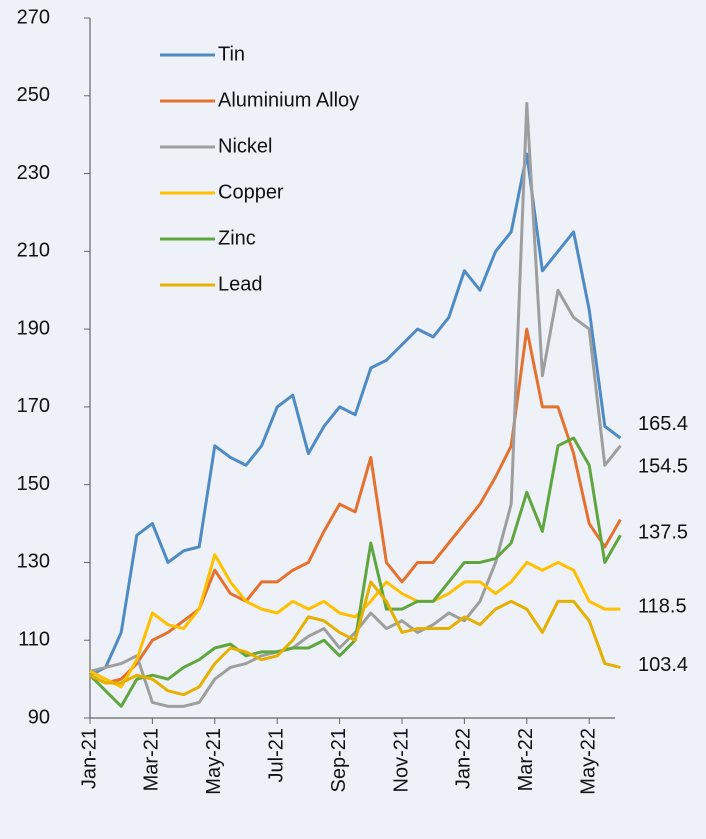  What do you see at coordinates (33, 328) in the screenshot?
I see `y-tick-label: 190` at bounding box center [33, 328].